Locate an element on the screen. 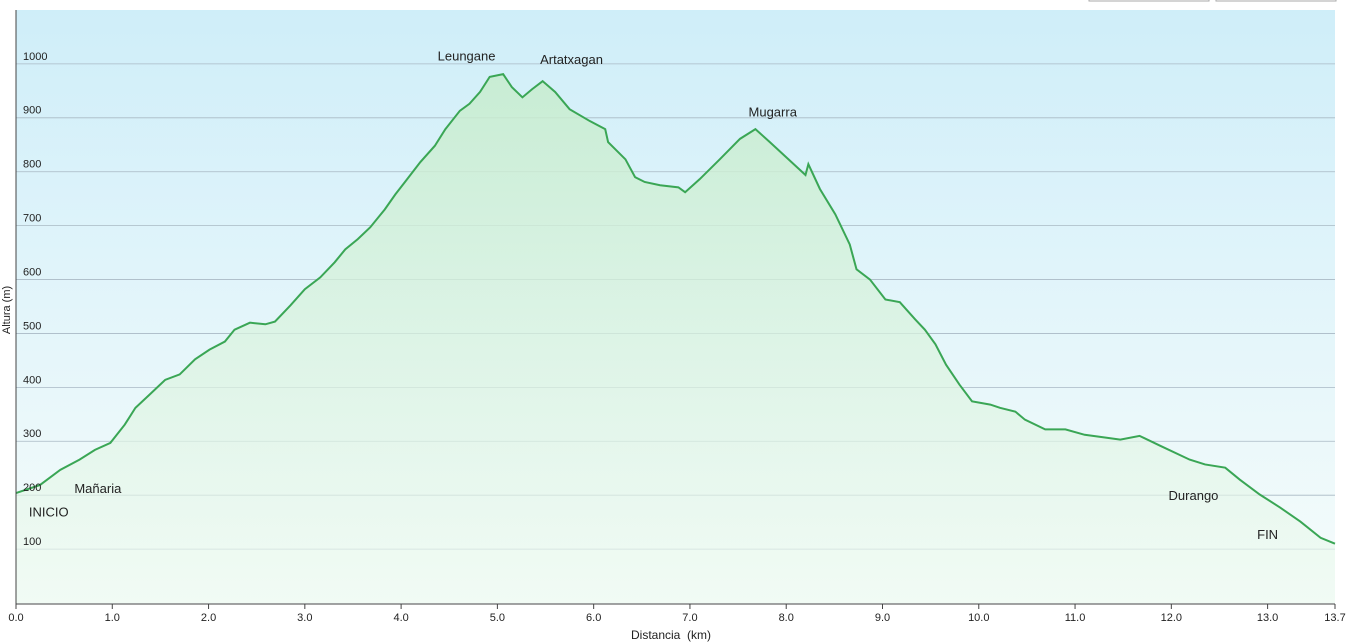 This screenshot has height=643, width=1348. y-tick-label: 100 is located at coordinates (32, 542).